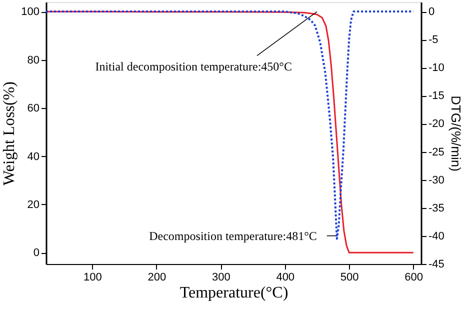 This screenshot has width=474, height=321. Describe the element at coordinates (436, 264) in the screenshot. I see `y2-tick-label: -45` at that location.